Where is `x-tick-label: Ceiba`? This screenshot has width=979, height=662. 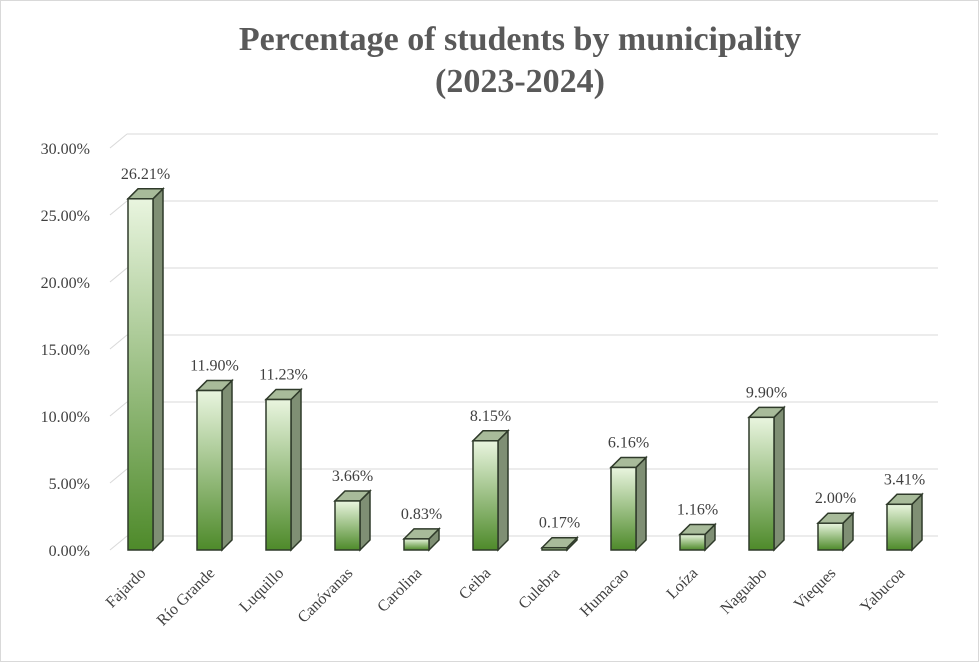
x-tick-label: Ceiba is located at coordinates (475, 584).